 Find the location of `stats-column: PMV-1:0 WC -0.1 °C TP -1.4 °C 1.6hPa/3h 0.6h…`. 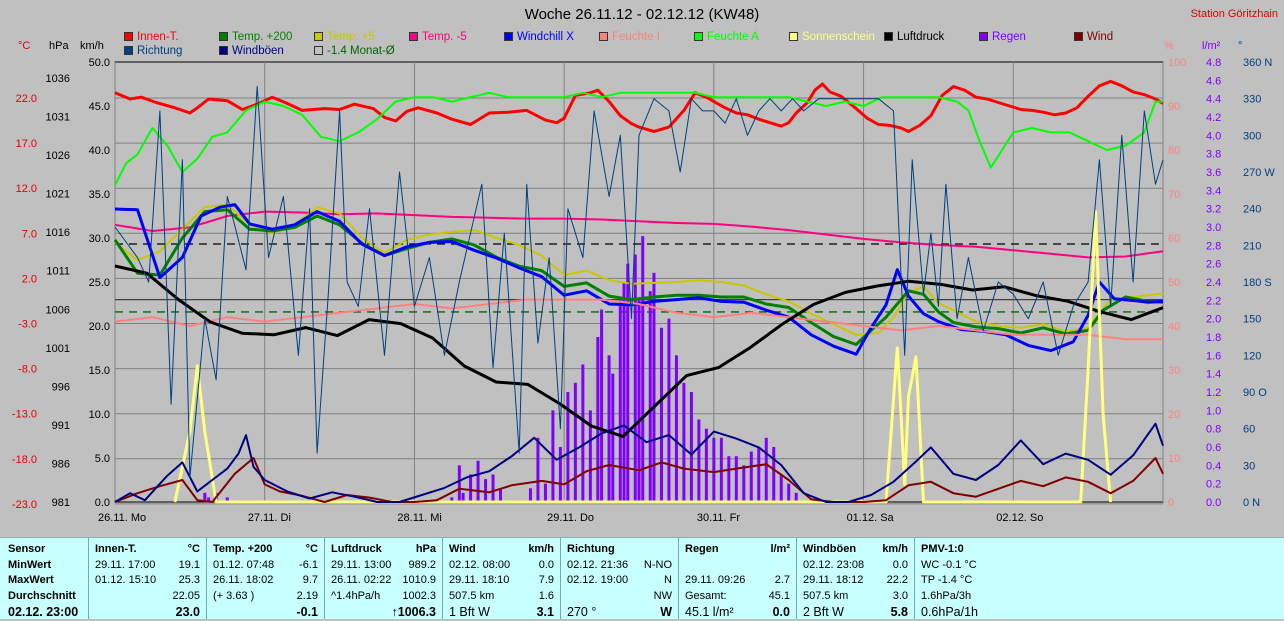

stats-column: PMV-1:0 WC -0.1 °C TP -1.4 °C 1.6hPa/3h 0.6h… is located at coordinates (974, 578).